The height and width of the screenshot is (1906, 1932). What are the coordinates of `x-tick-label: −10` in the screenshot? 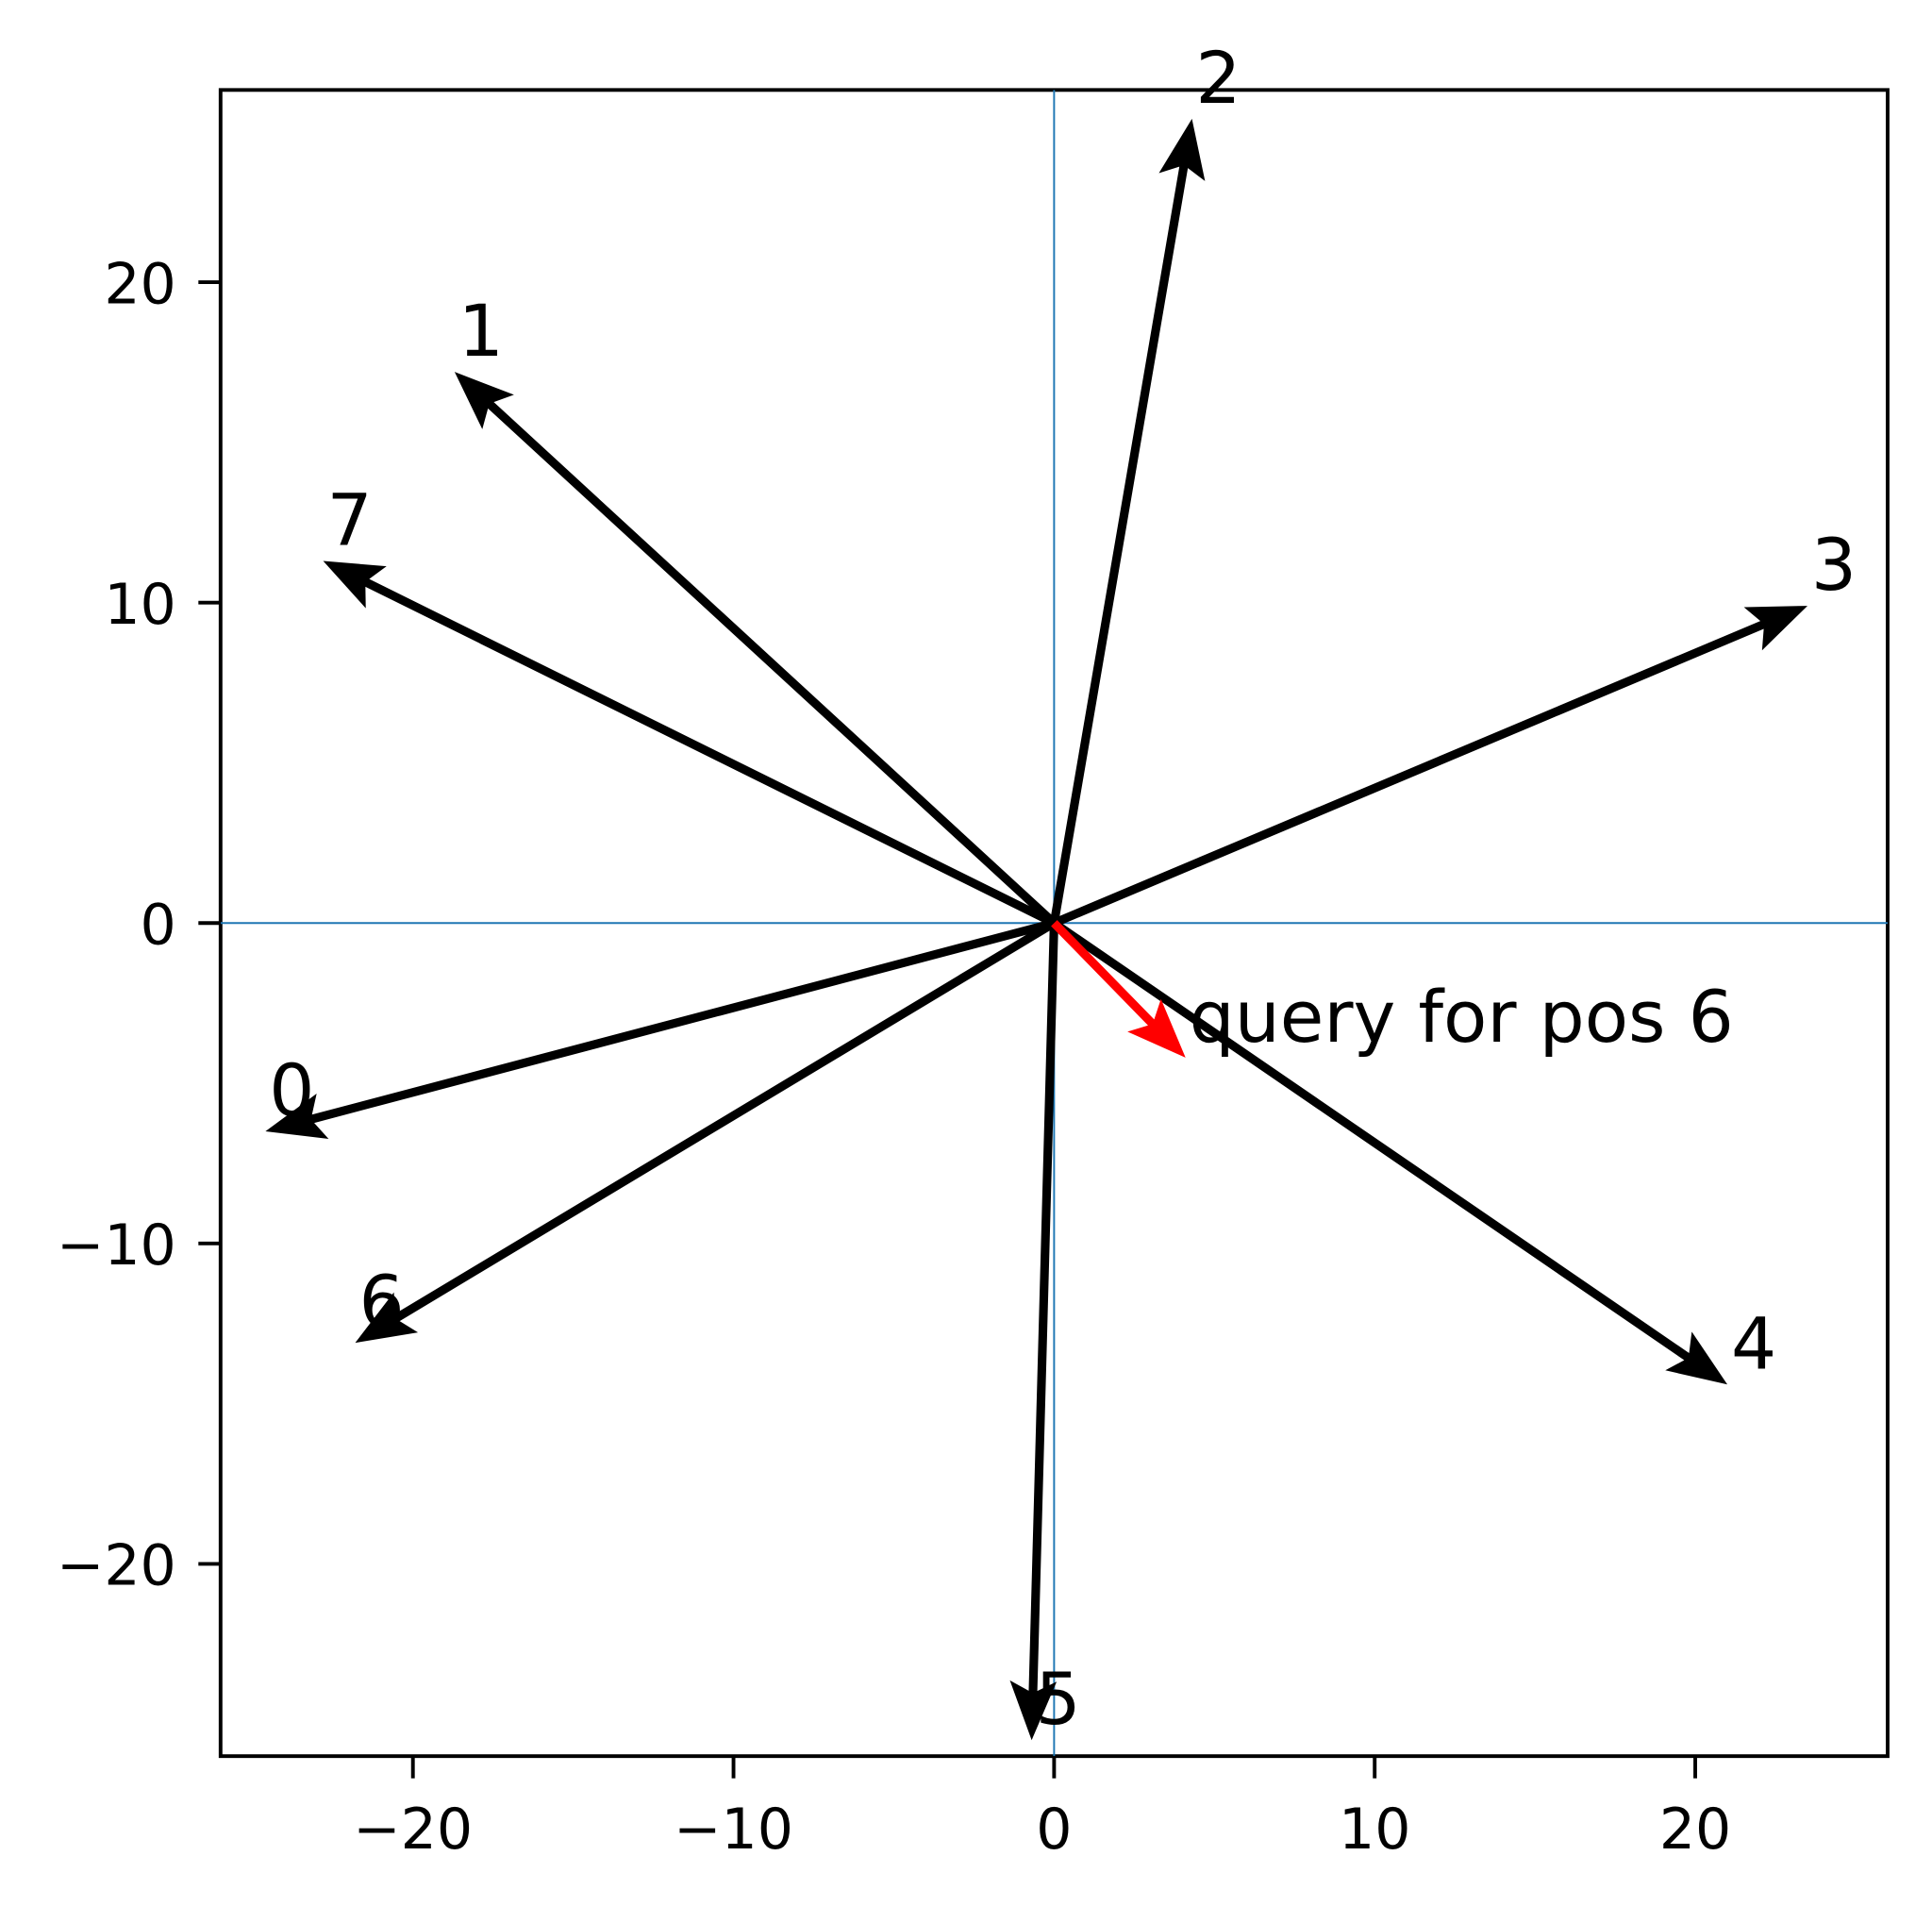 It's located at (734, 1830).